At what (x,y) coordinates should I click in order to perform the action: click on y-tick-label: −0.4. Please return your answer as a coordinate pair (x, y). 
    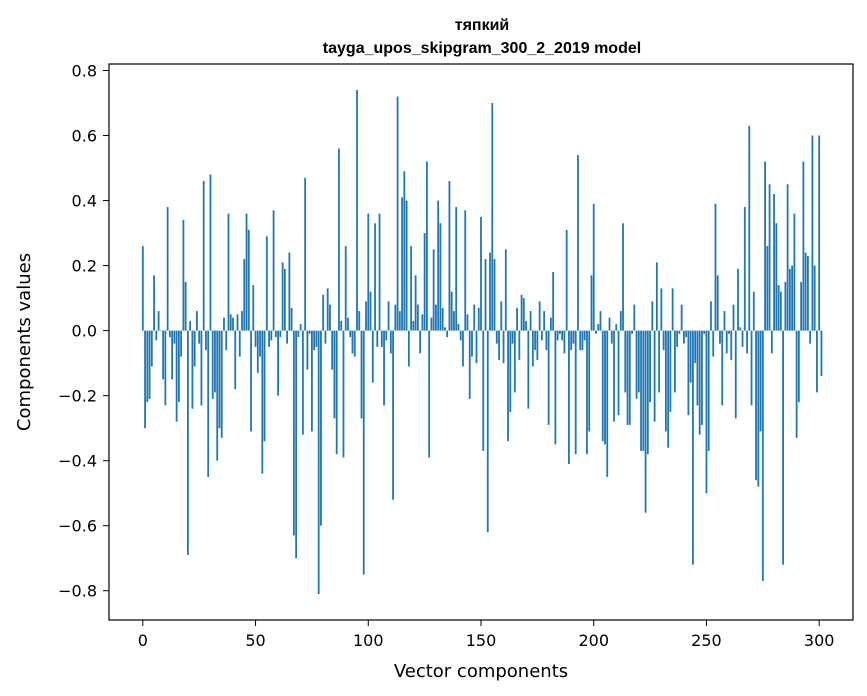
    Looking at the image, I should click on (77, 461).